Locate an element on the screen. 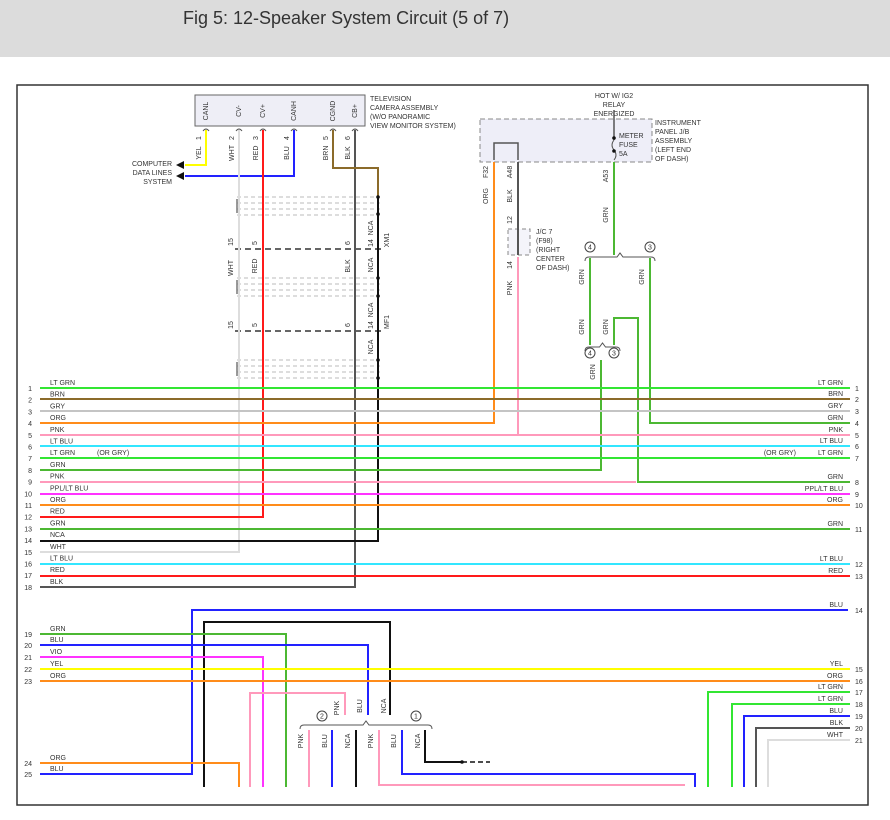 Image resolution: width=890 pixels, height=820 pixels. vertical-wire-label: PNK is located at coordinates (337, 707).